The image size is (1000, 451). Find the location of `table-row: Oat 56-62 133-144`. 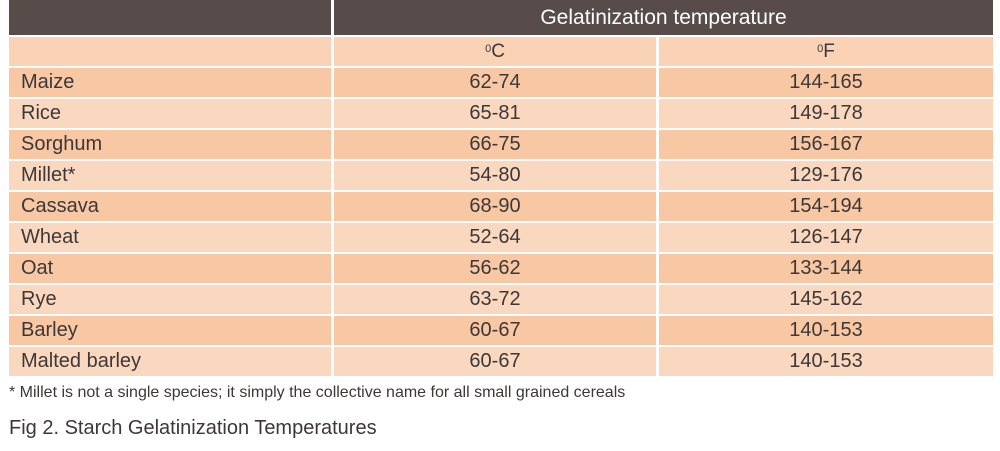

table-row: Oat 56-62 133-144 is located at coordinates (501, 267).